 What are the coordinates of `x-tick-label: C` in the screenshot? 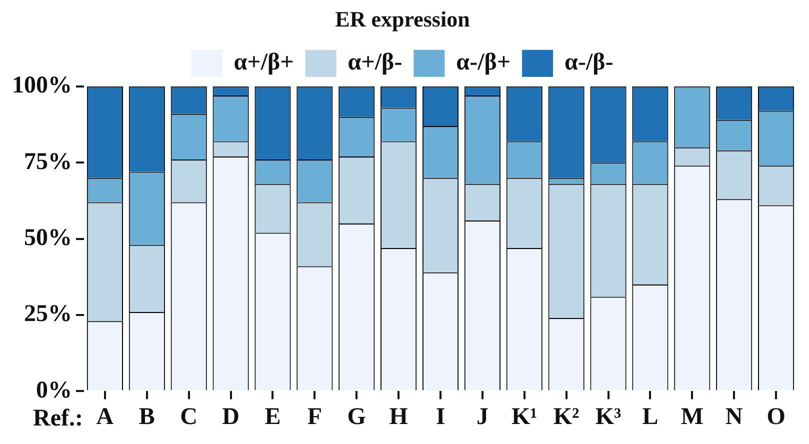 It's located at (189, 417).